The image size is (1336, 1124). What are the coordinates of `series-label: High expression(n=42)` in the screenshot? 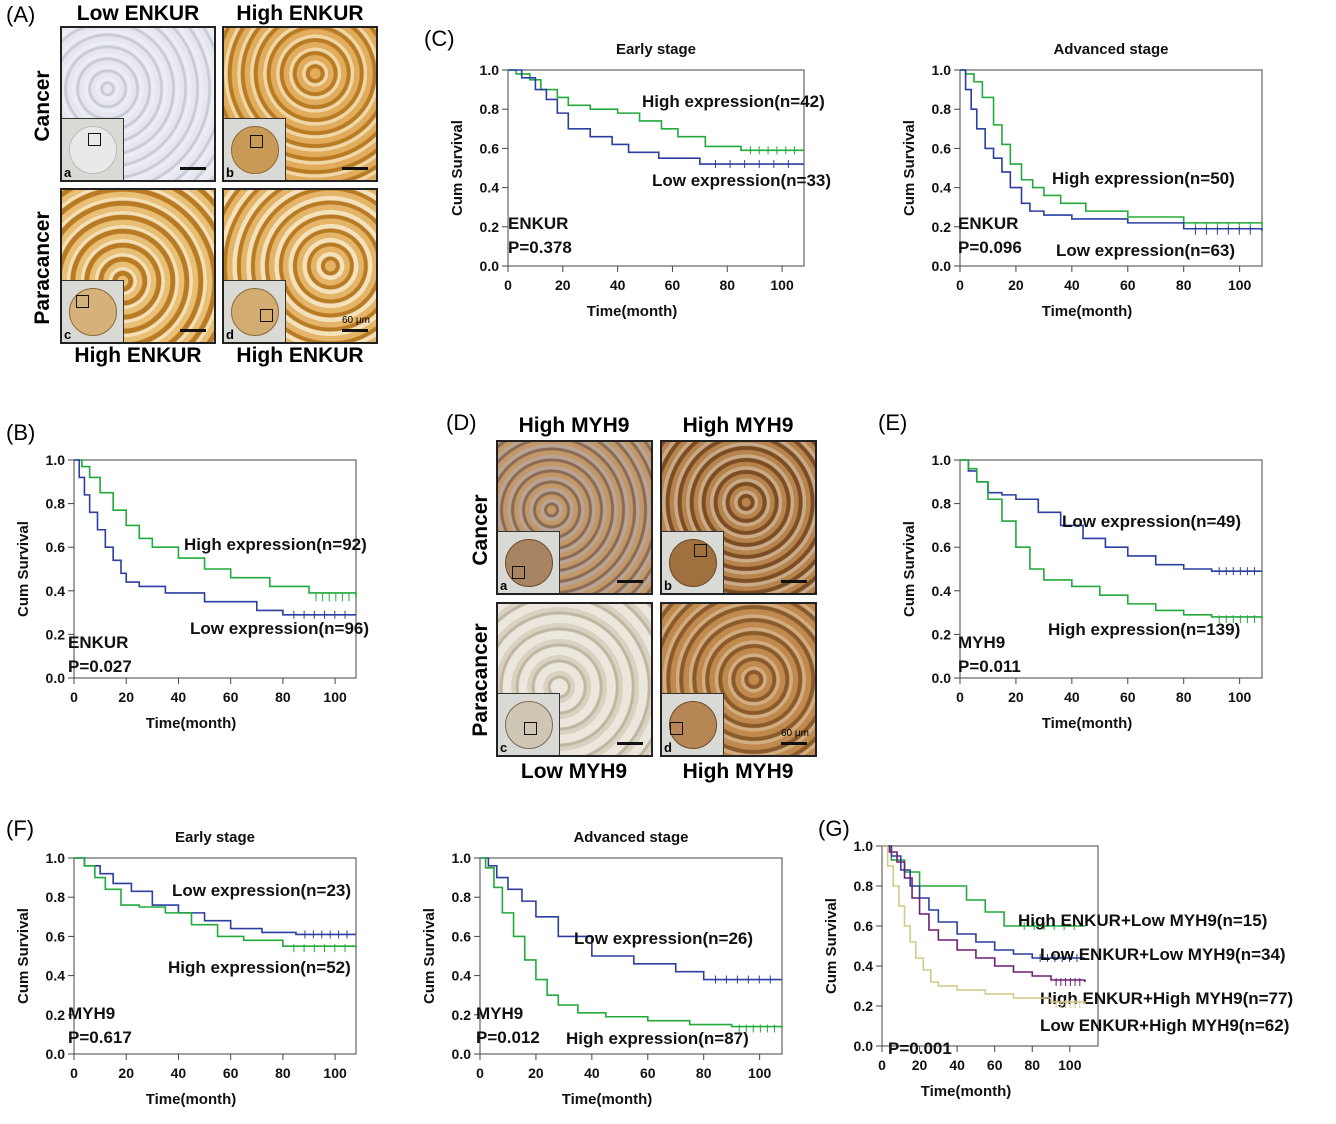 It's located at (733, 101).